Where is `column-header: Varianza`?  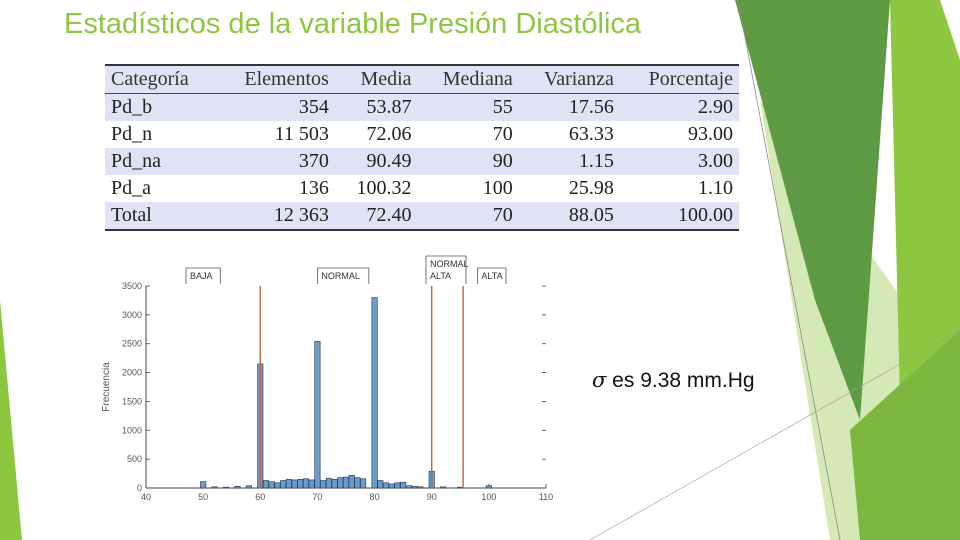
column-header: Varianza is located at coordinates (569, 79).